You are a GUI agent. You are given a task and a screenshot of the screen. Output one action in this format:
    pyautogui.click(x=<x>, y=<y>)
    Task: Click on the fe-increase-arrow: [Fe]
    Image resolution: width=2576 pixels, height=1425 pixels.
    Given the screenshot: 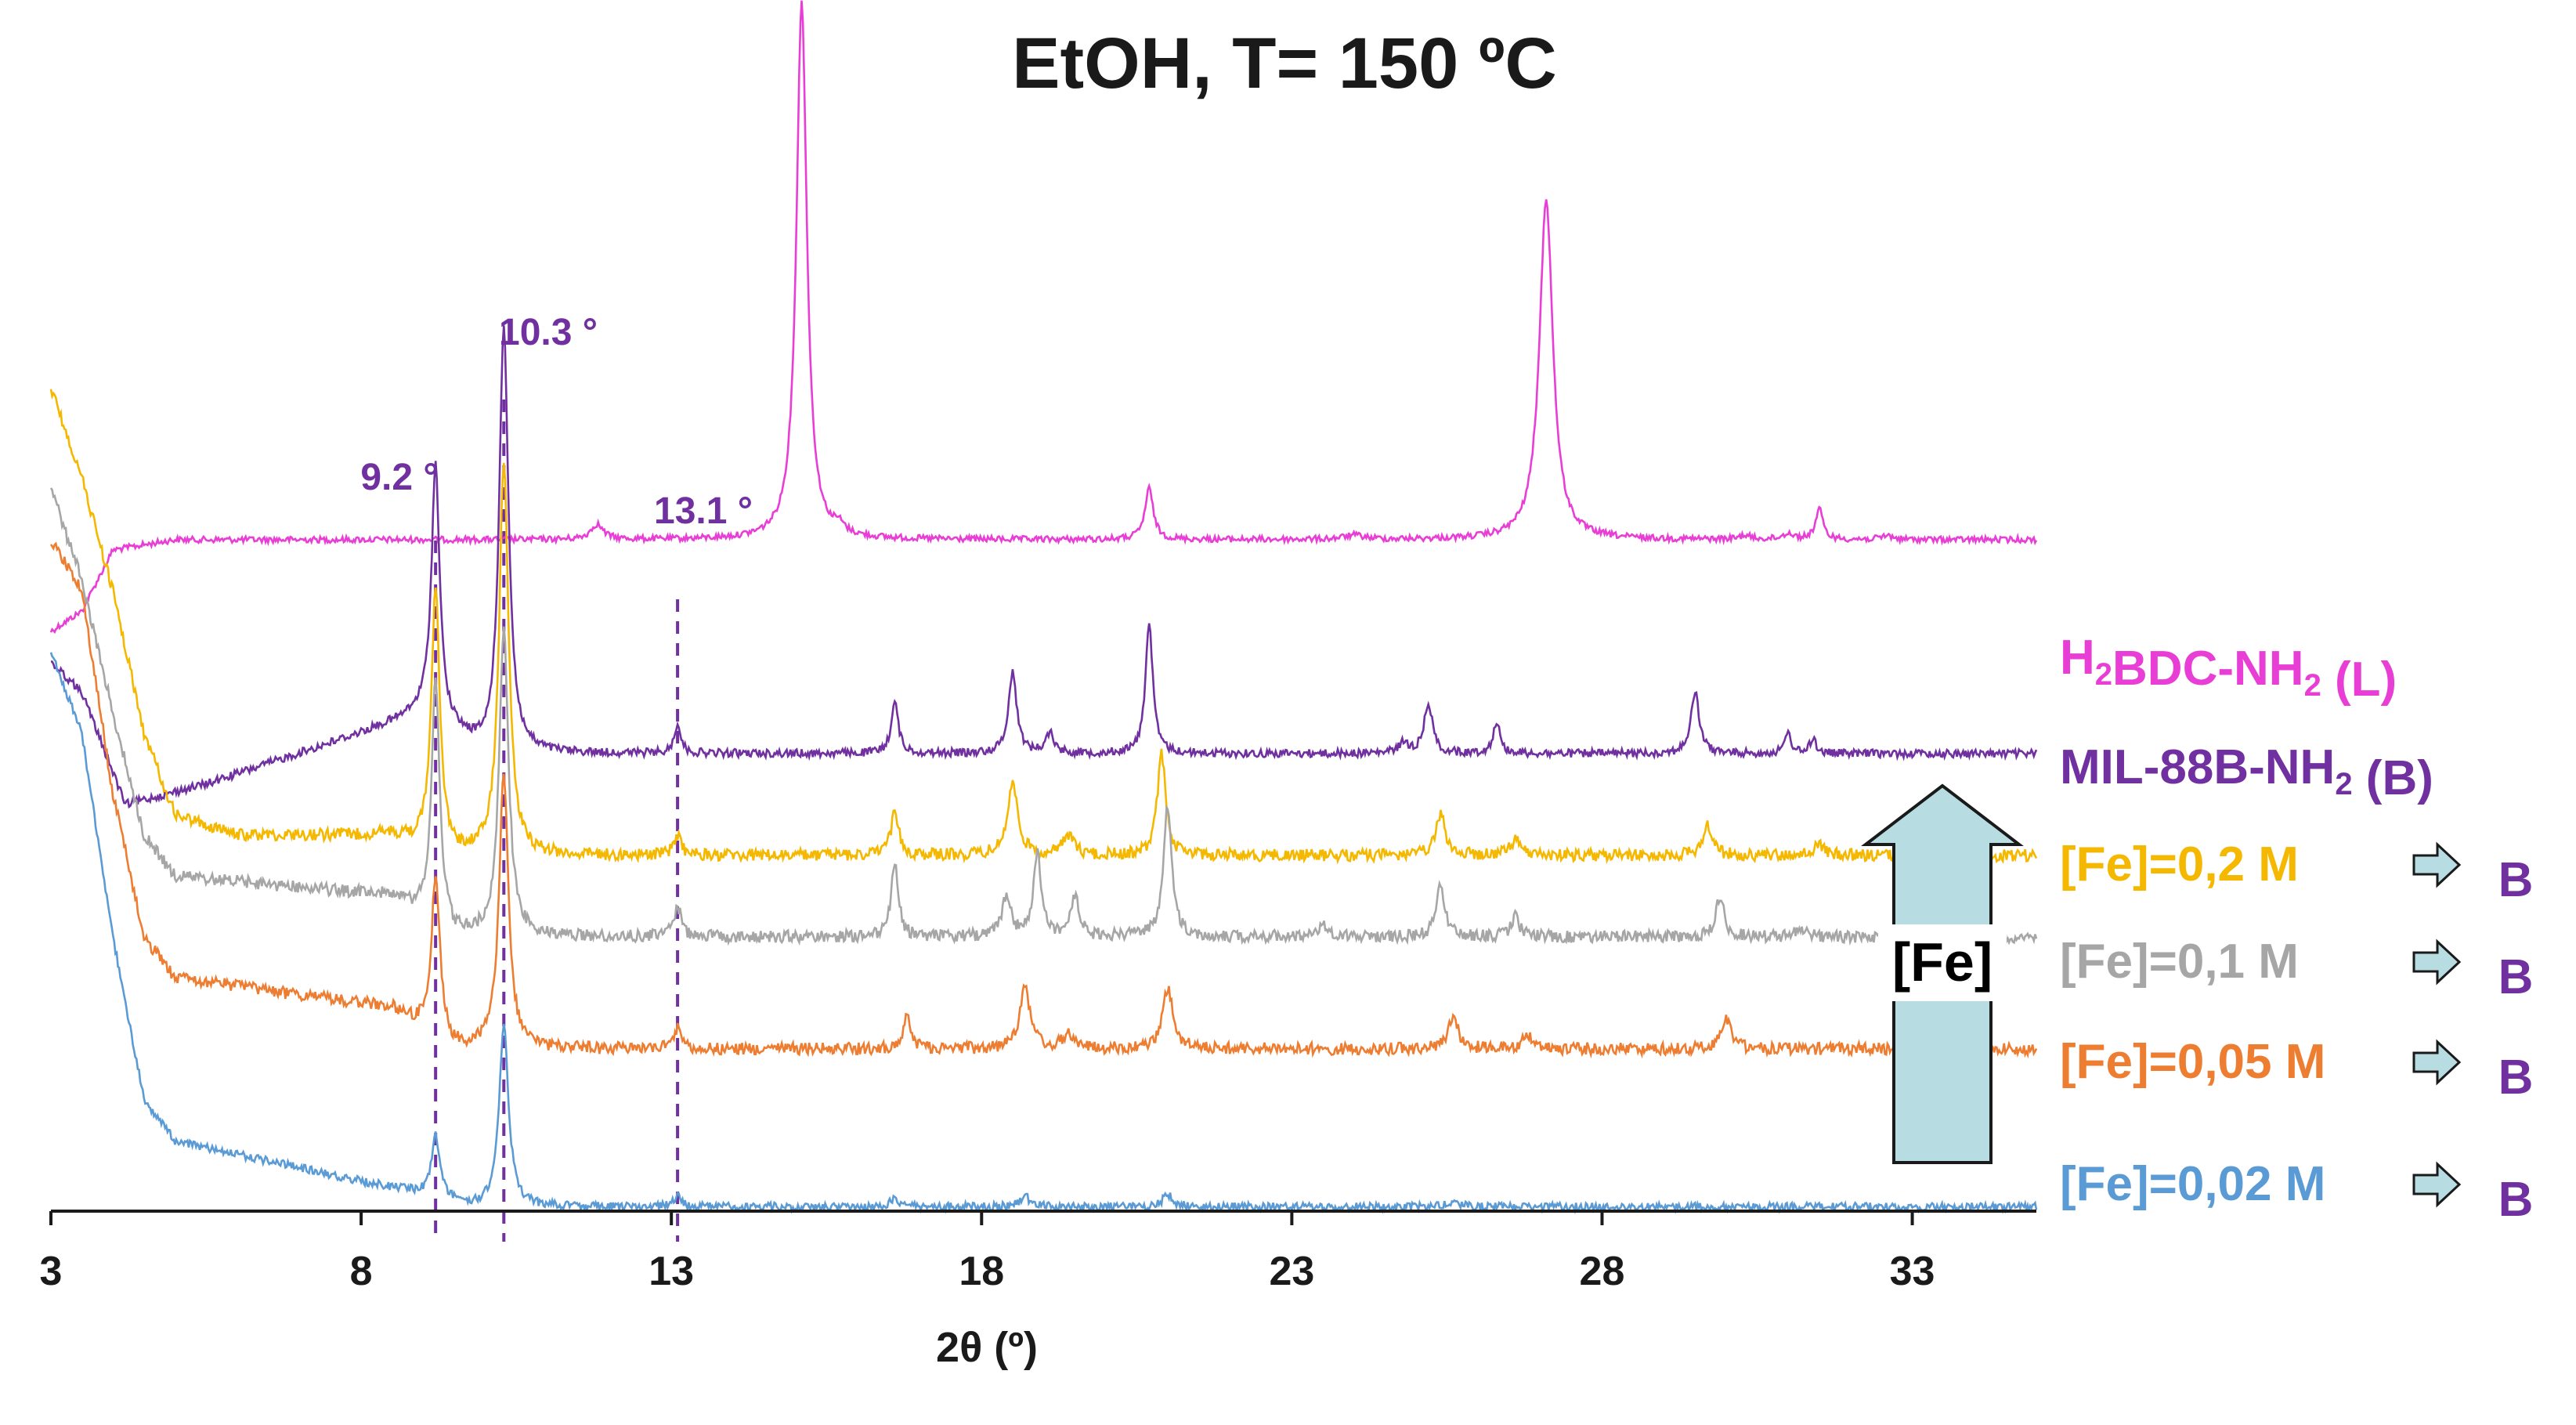 What is the action you would take?
    pyautogui.click(x=1942, y=973)
    